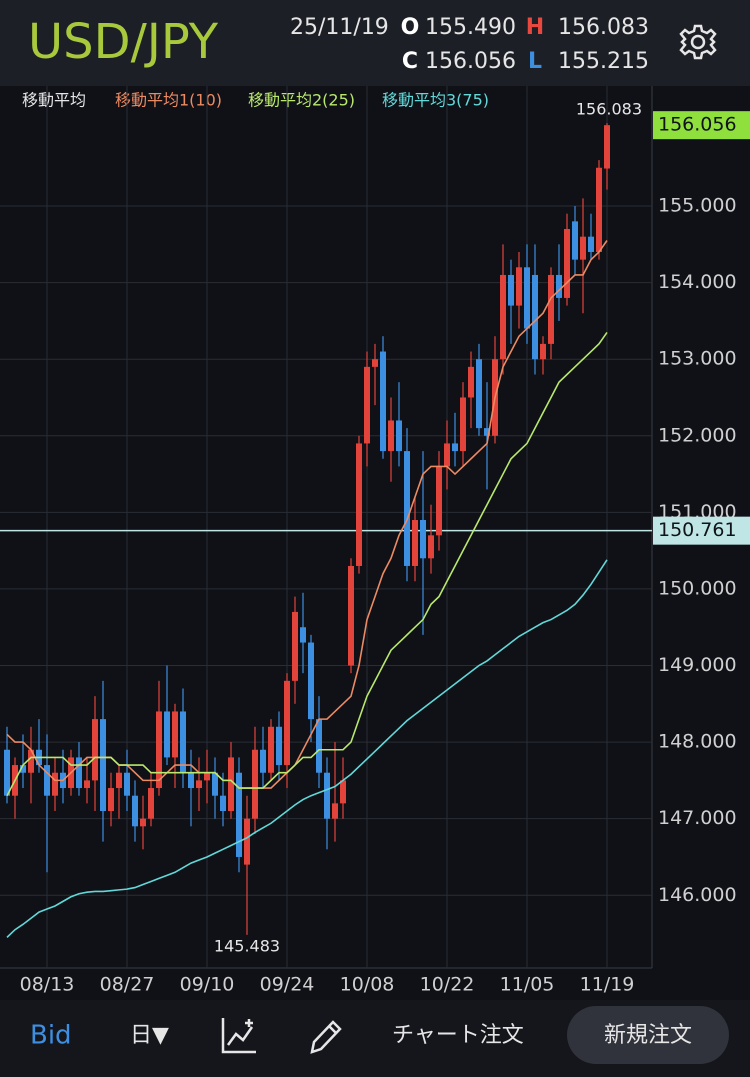  I want to click on bid-toggle: Bid, so click(51, 1036).